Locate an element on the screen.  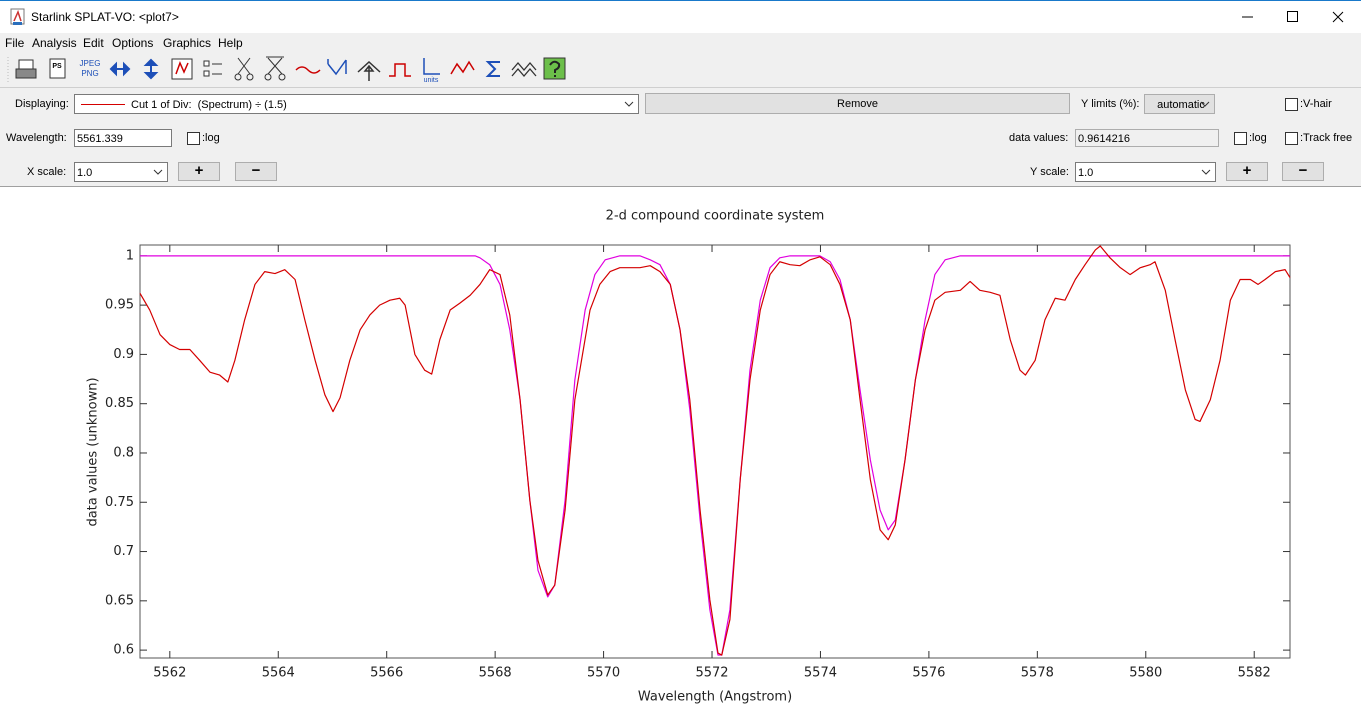
menu-item: Help is located at coordinates (230, 43).